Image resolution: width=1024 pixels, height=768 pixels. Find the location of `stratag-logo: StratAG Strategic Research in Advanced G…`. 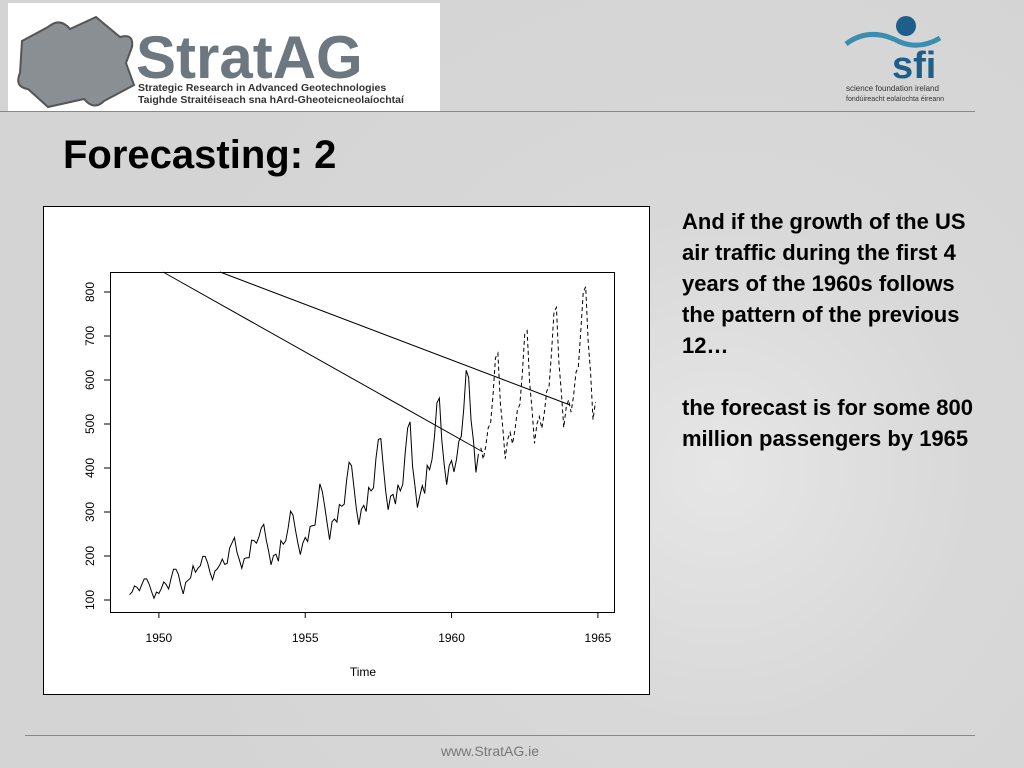

stratag-logo: StratAG Strategic Research in Advanced G… is located at coordinates (224, 57).